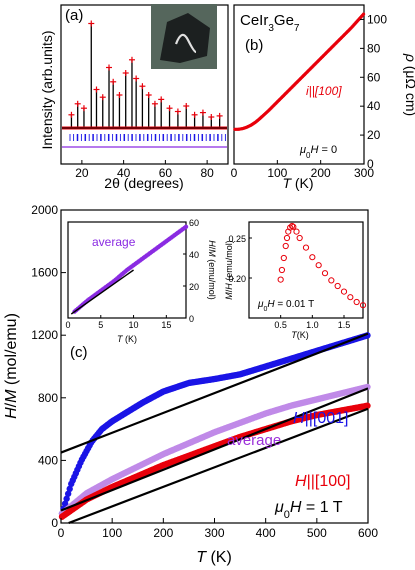 Image resolution: width=415 pixels, height=570 pixels. I want to click on panel-c-annotation: μ0H = 1 T, so click(308, 510).